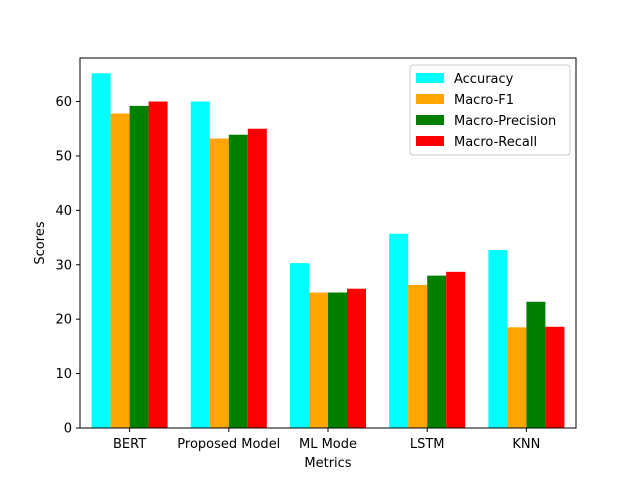  What do you see at coordinates (517, 377) in the screenshot?
I see `bar-macro-f1-knn` at bounding box center [517, 377].